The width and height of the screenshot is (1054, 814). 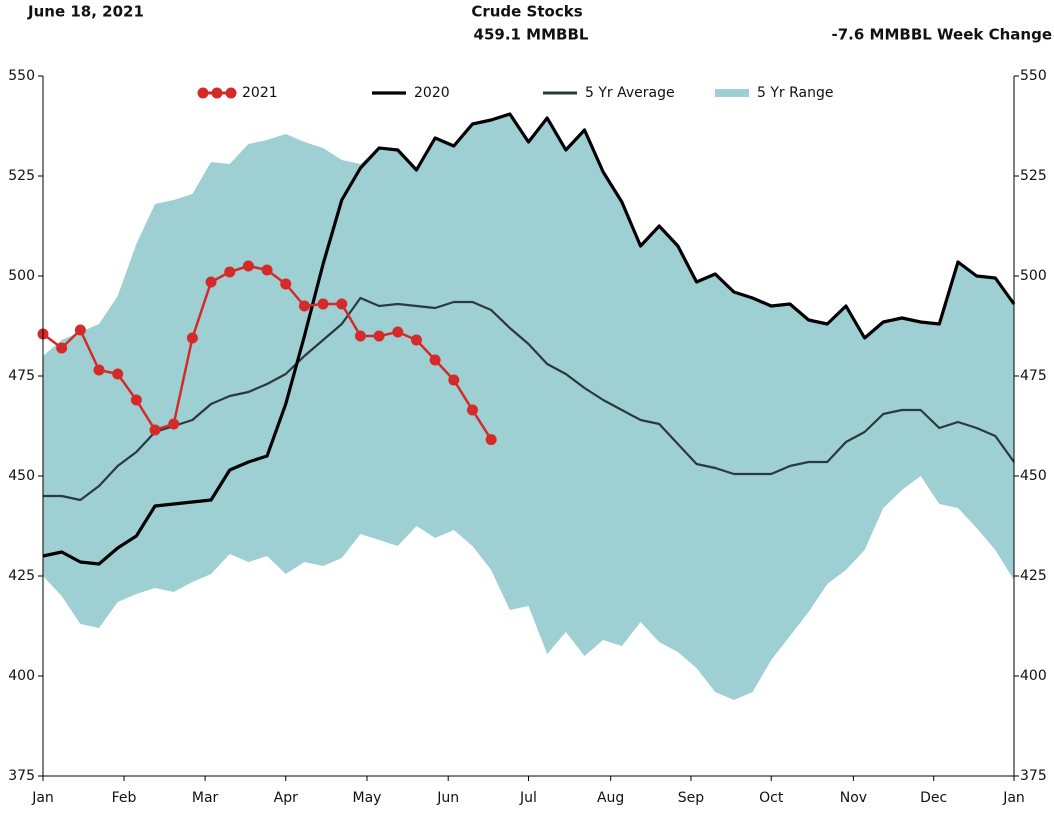 What do you see at coordinates (526, 12) in the screenshot?
I see `chart-title: Crude Stocks` at bounding box center [526, 12].